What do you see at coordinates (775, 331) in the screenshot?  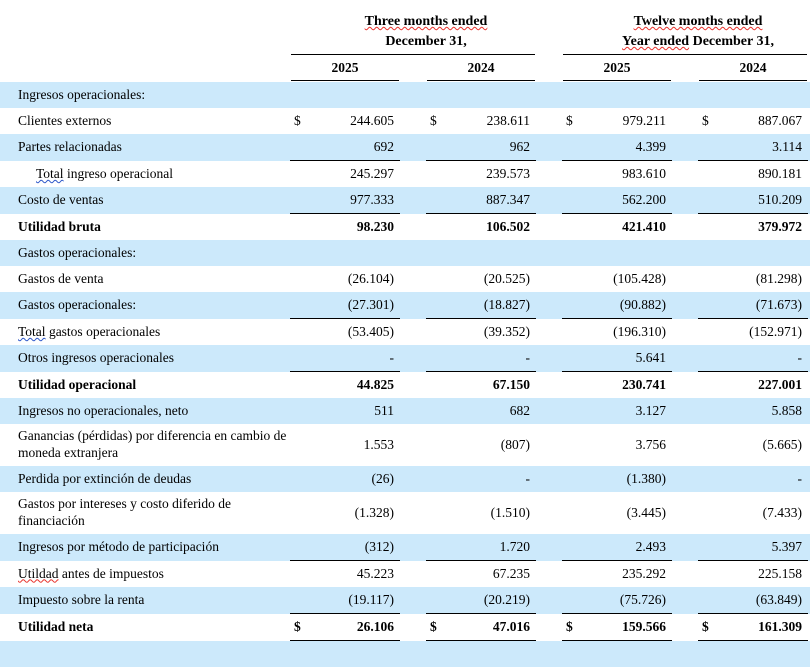 I see `value-cell: (152.971)` at bounding box center [775, 331].